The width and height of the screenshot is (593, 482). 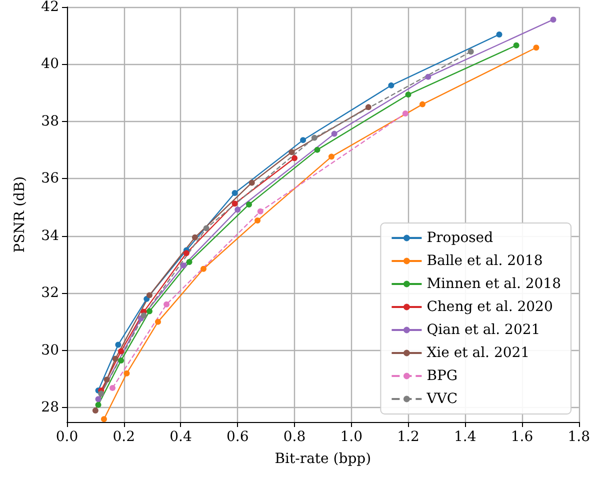 What do you see at coordinates (294, 437) in the screenshot?
I see `x-tick-label: 0.8` at bounding box center [294, 437].